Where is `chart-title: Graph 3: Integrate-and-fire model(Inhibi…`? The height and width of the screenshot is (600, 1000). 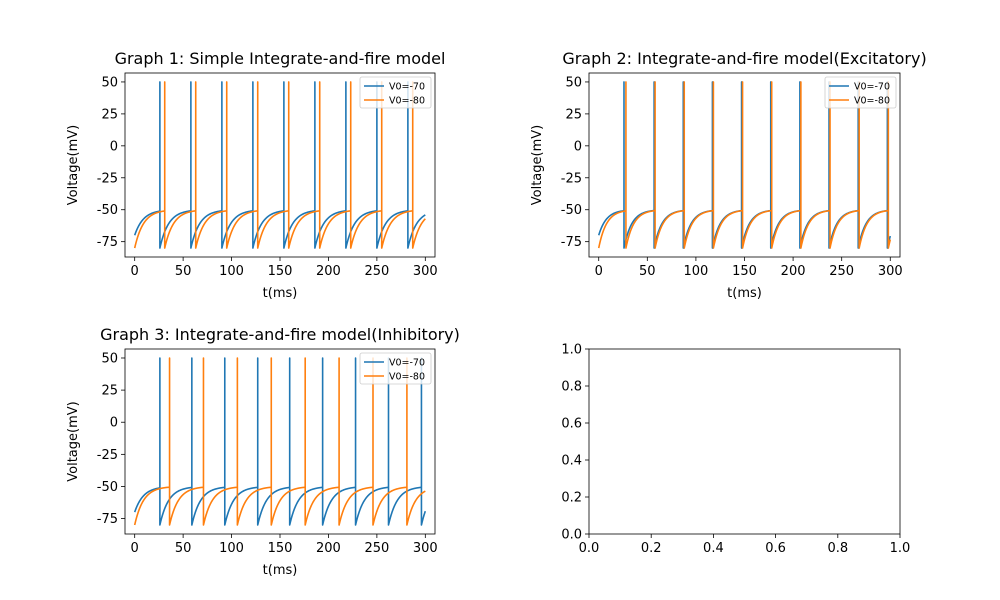 chart-title: Graph 3: Integrate-and-fire model(Inhibi… is located at coordinates (280, 334).